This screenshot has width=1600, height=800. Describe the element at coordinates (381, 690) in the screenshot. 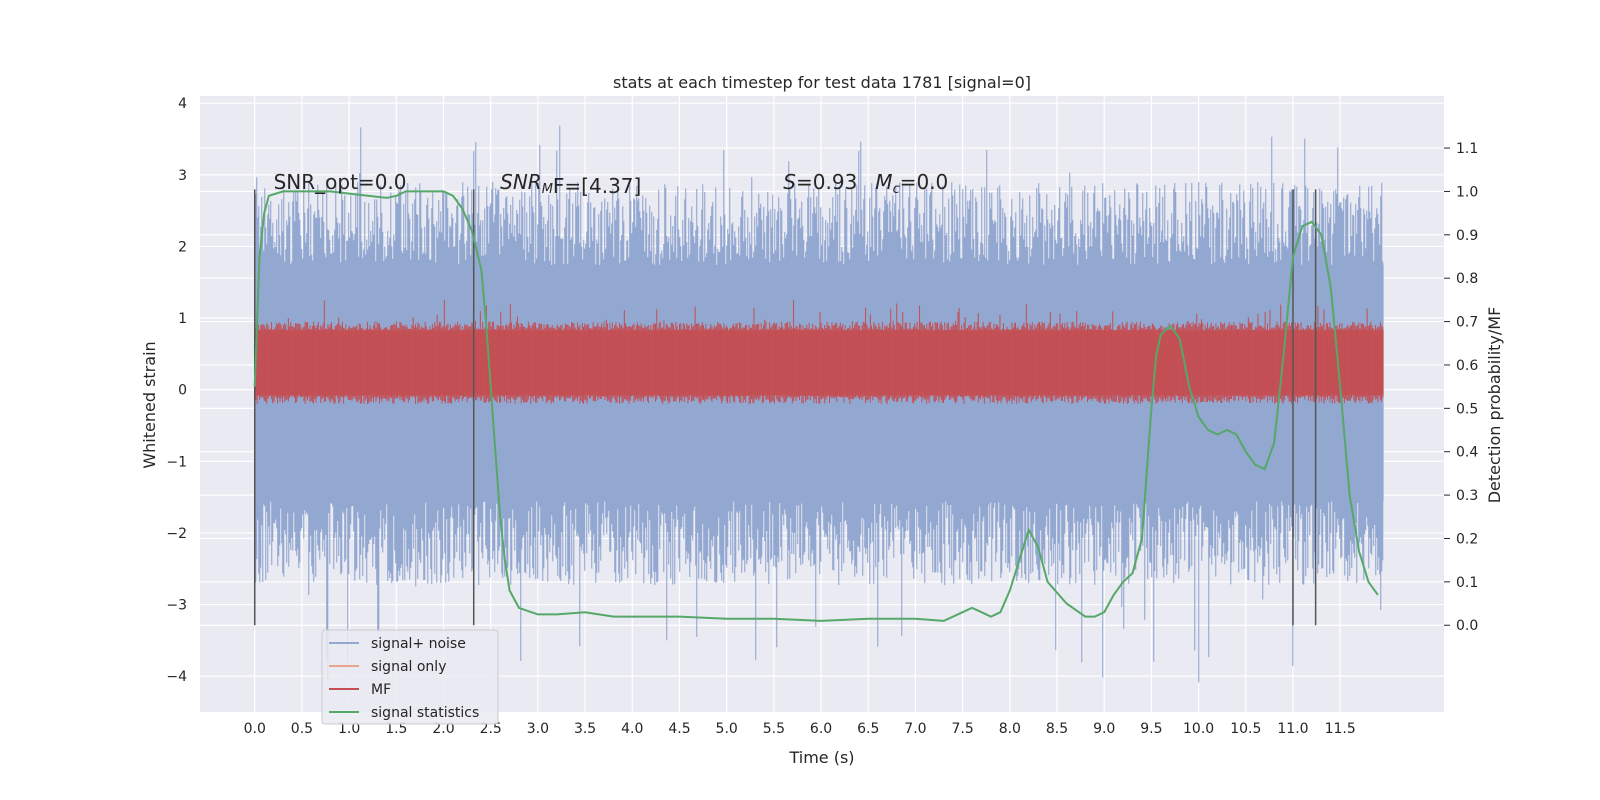

I see `legend-label-mf: MF` at that location.